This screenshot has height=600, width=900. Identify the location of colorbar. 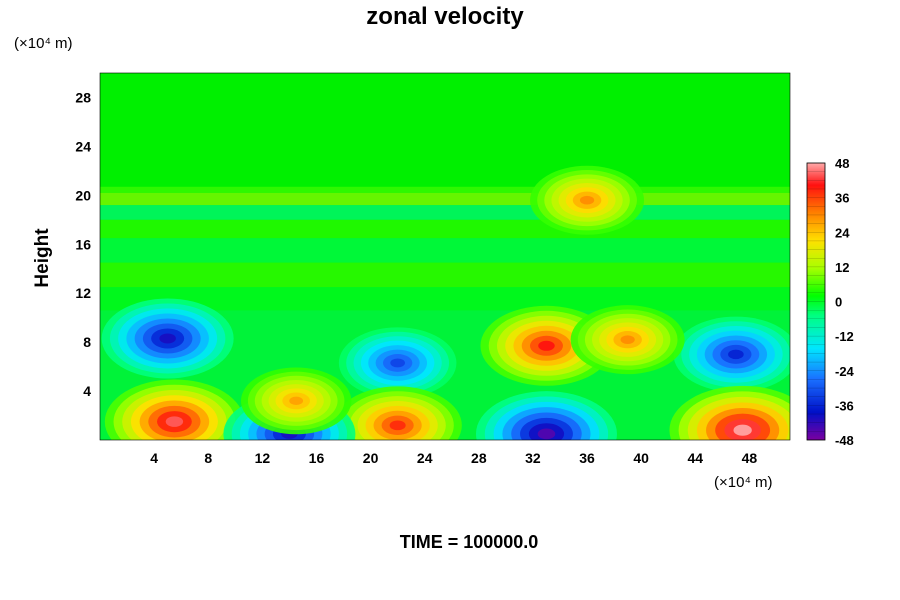
(816, 301).